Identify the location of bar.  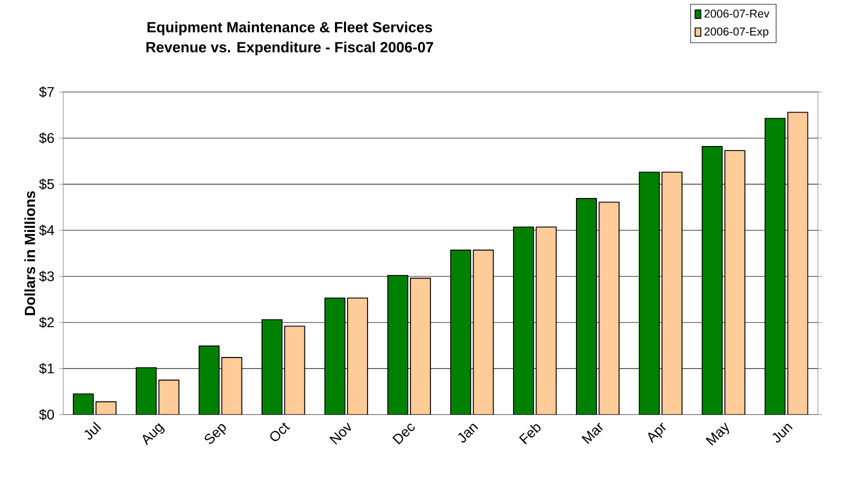
(169, 397).